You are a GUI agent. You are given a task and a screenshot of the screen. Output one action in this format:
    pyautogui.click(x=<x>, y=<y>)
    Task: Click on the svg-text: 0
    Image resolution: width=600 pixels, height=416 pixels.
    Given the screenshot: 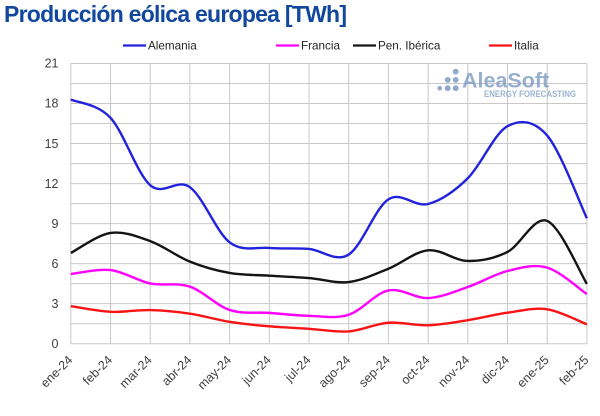 What is the action you would take?
    pyautogui.click(x=55, y=344)
    